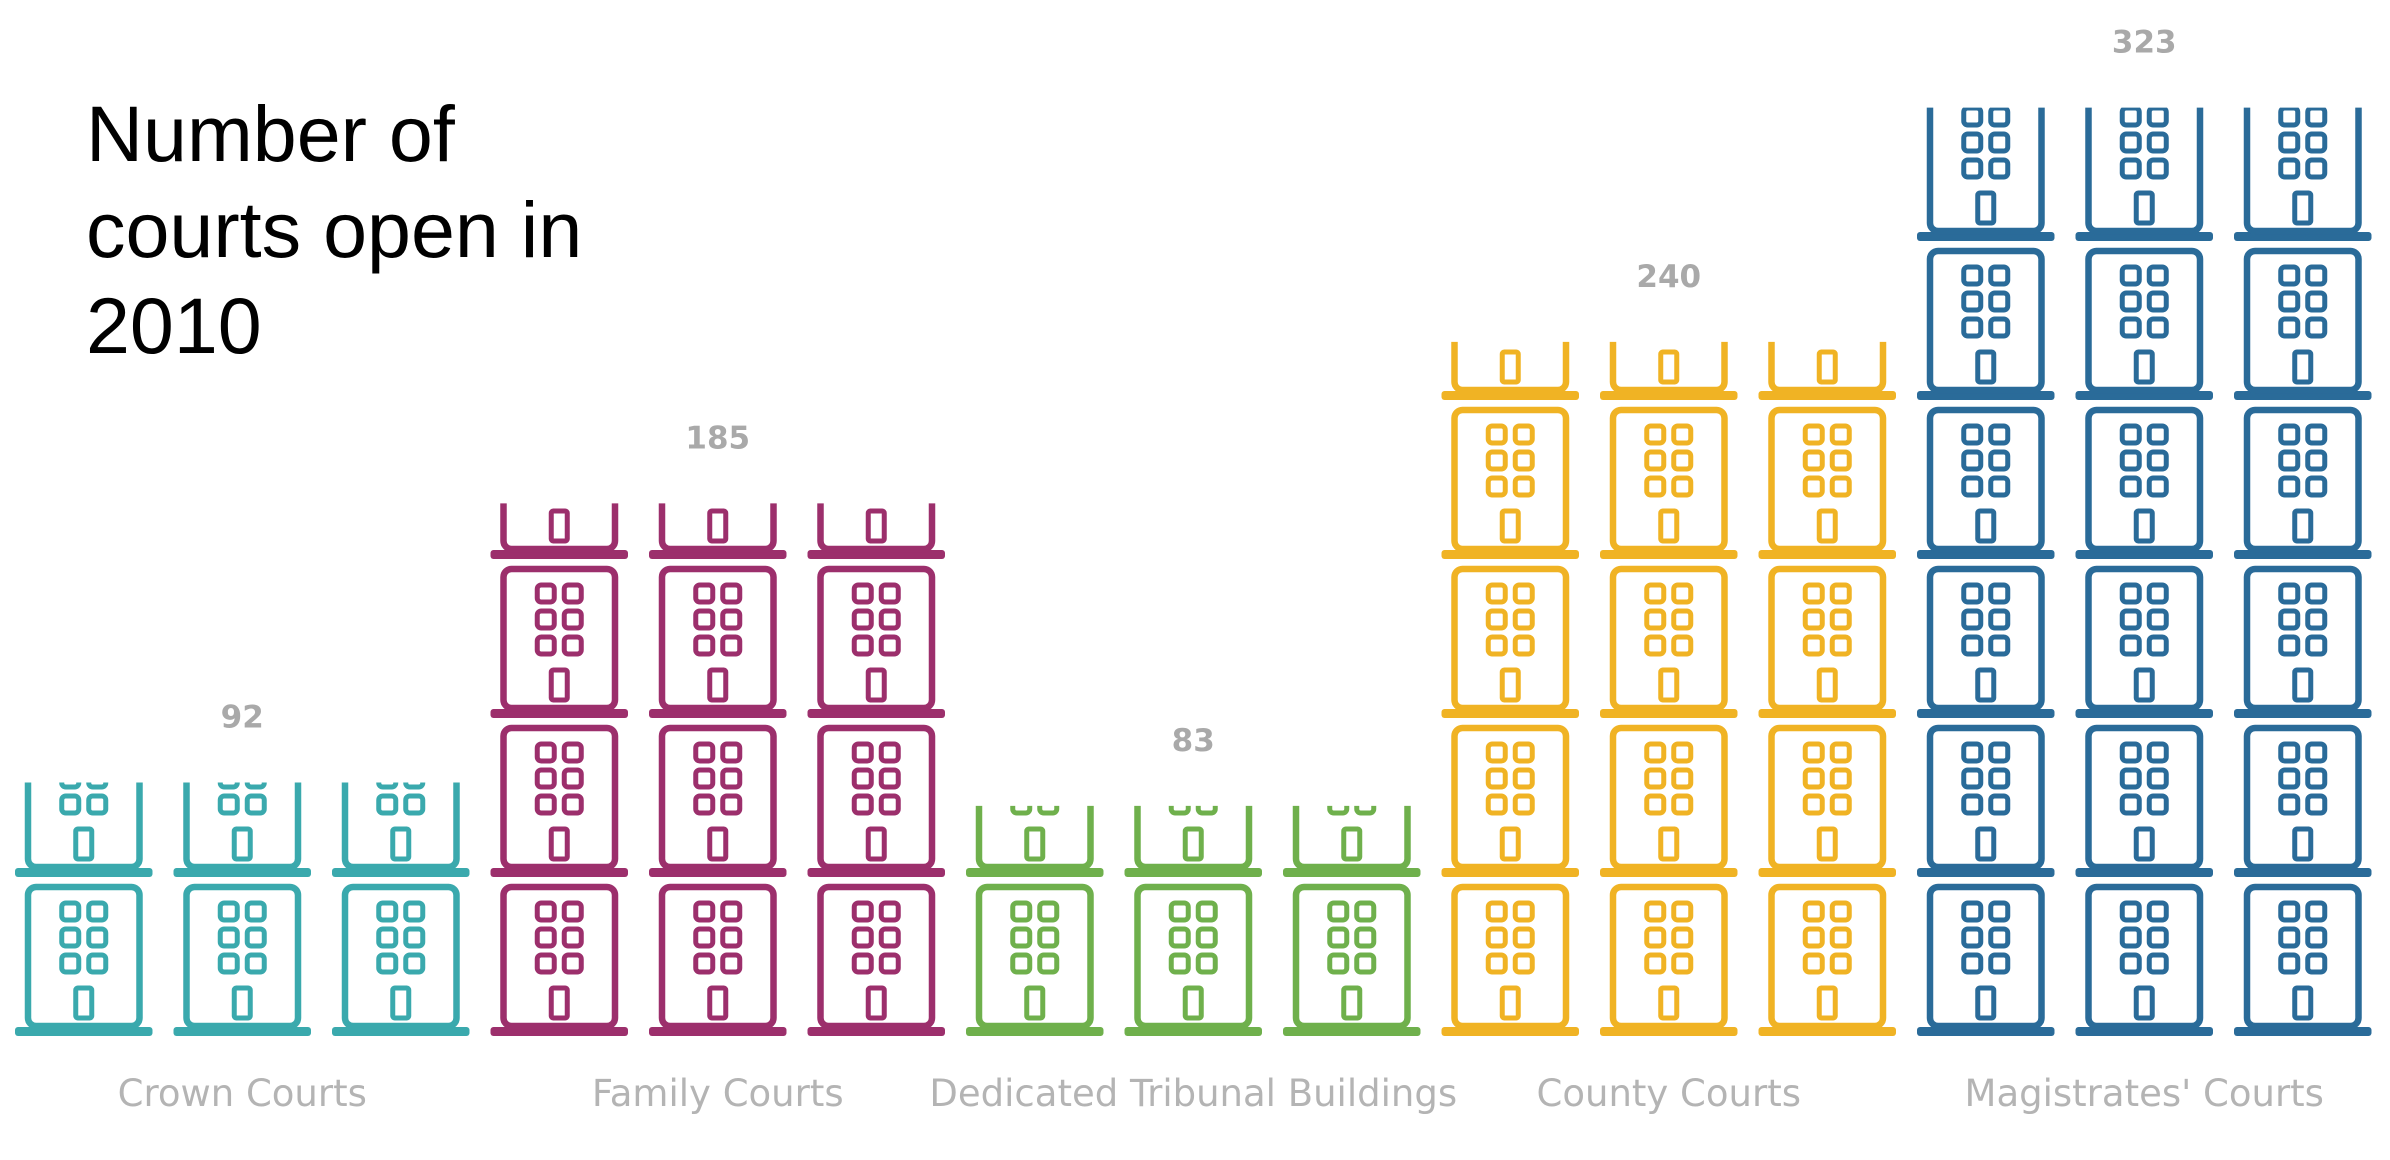 Image resolution: width=2390 pixels, height=1160 pixels. I want to click on value-label: 240, so click(1668, 277).